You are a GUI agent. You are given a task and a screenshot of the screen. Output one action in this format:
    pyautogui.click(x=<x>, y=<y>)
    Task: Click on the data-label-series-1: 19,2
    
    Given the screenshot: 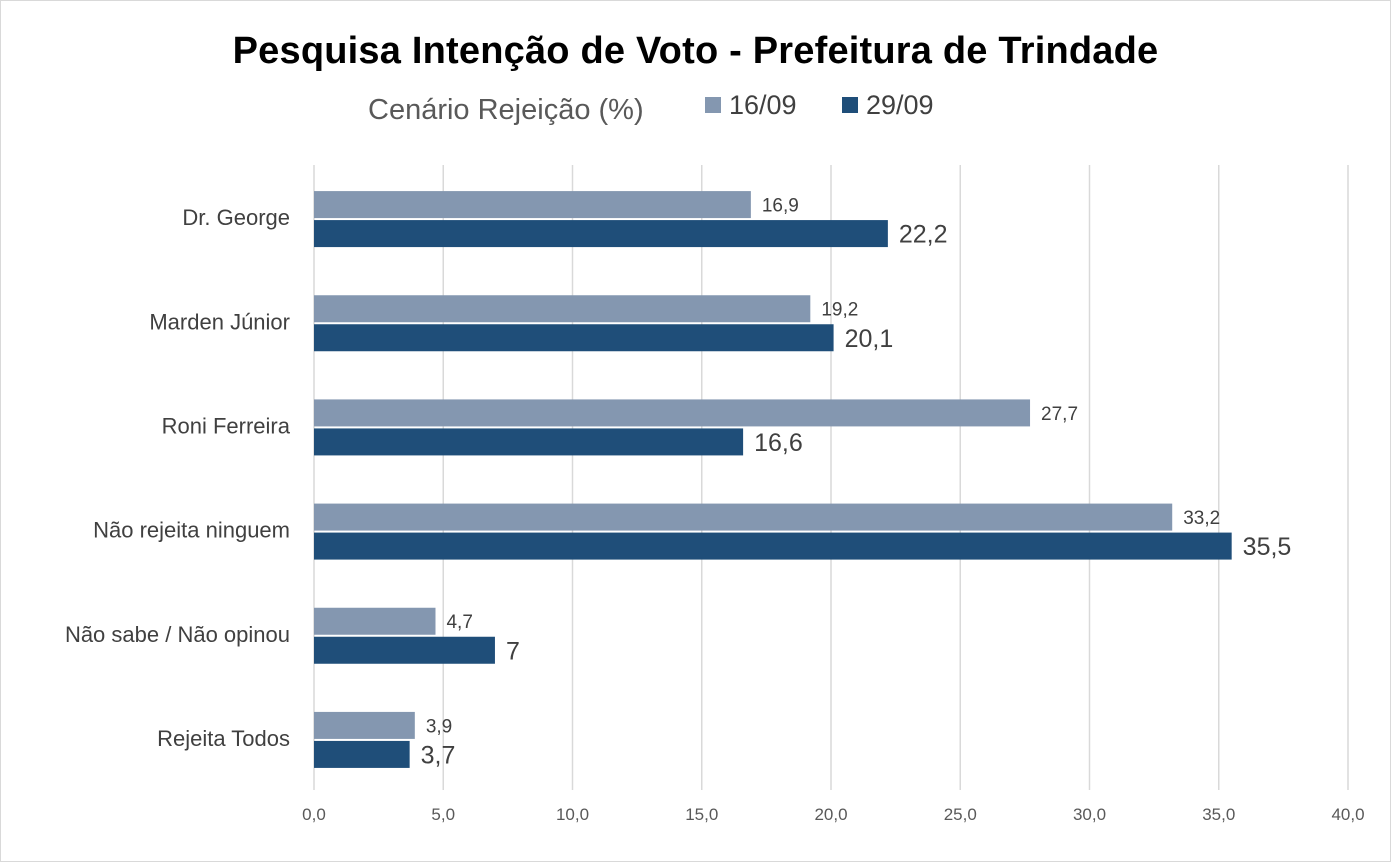 What is the action you would take?
    pyautogui.click(x=839, y=310)
    